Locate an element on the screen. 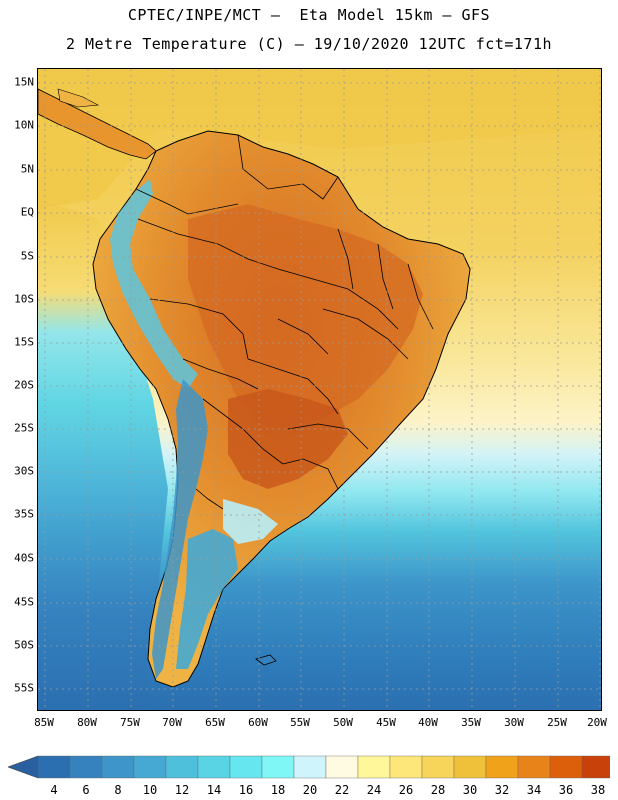  colorbar-label: 16 is located at coordinates (246, 790).